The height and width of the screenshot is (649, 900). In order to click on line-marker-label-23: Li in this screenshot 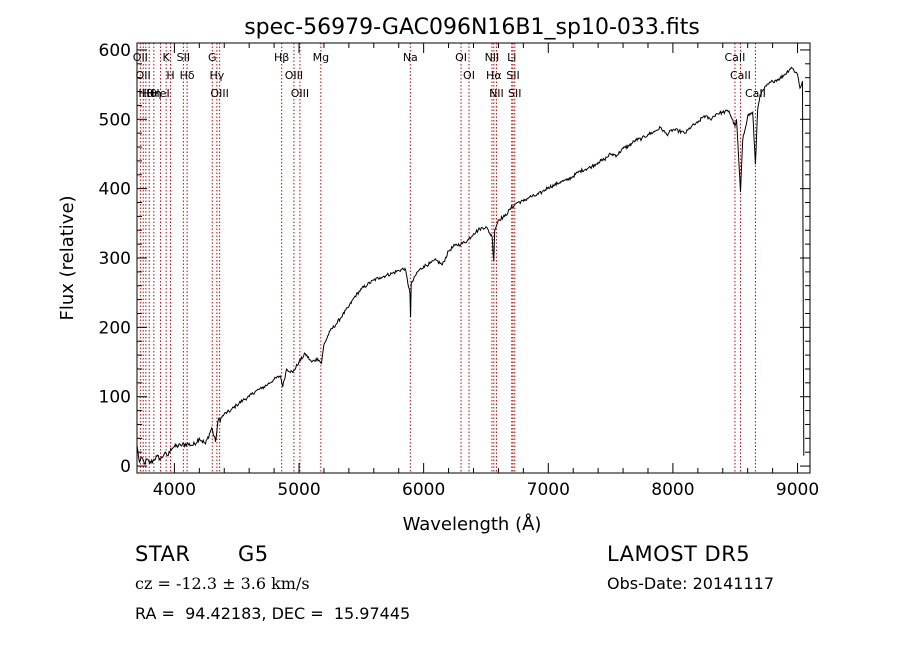, I will do `click(511, 57)`.